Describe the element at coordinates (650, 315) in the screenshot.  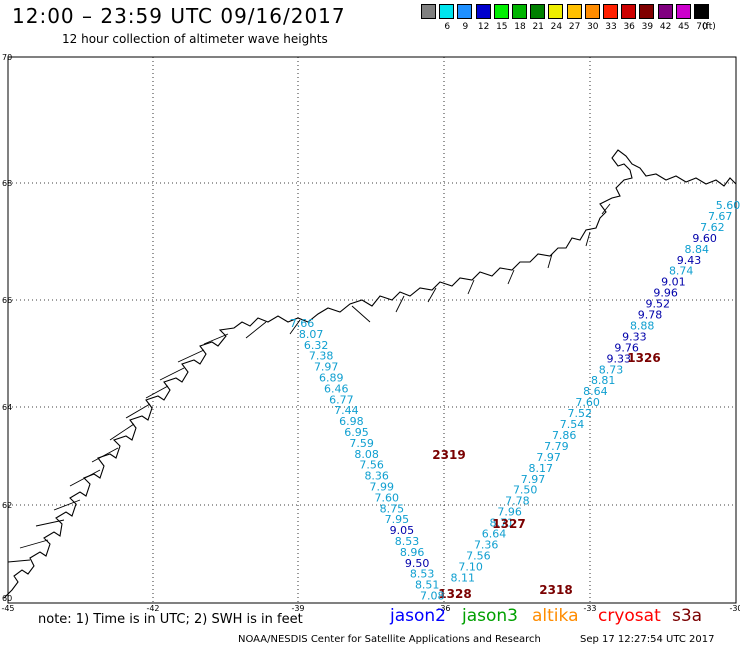
I see `wave-height-value: 9.78` at that location.